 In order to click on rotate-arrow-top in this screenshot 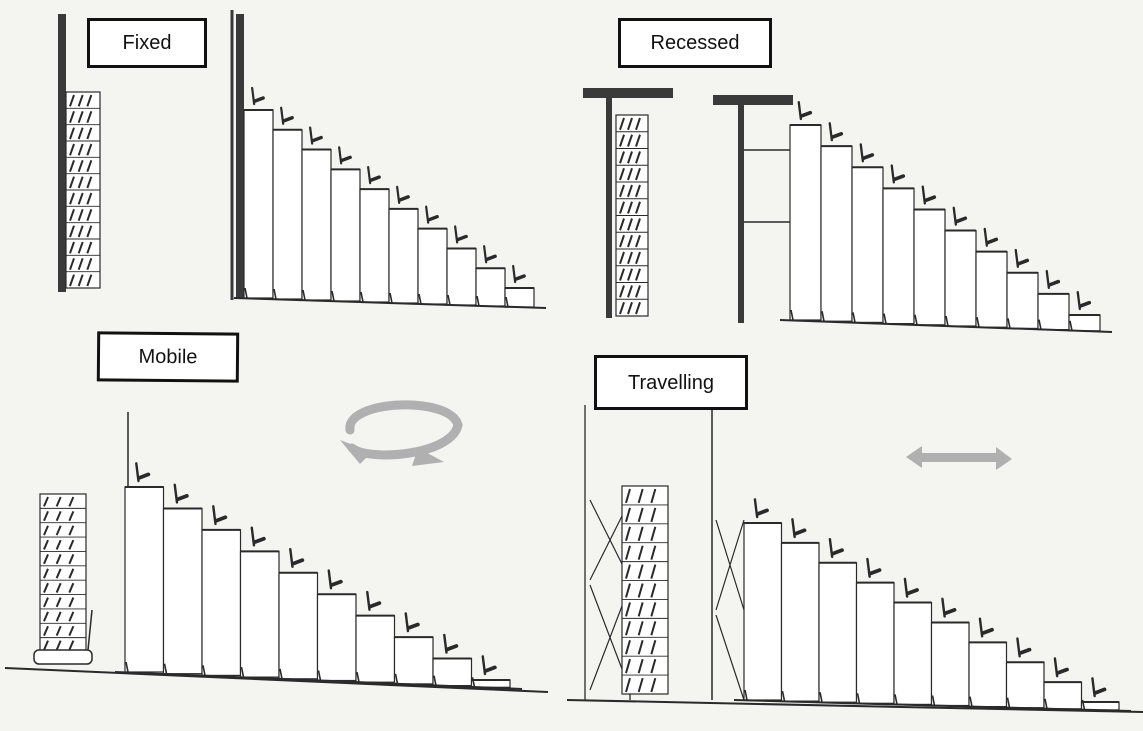, I will do `click(404, 417)`.